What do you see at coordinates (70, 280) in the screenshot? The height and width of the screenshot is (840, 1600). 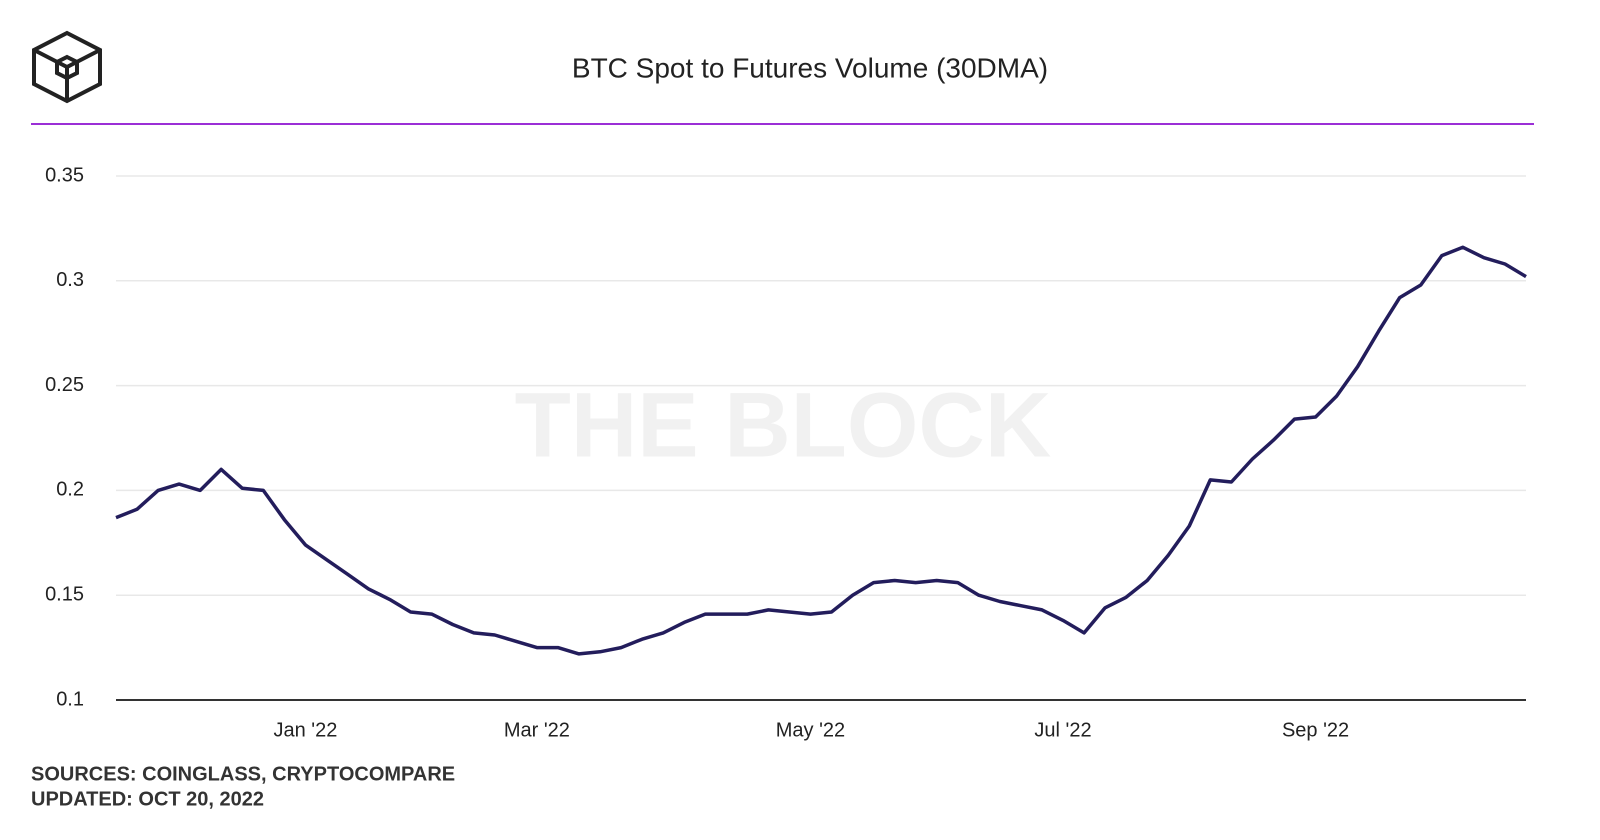 I see `y-tick-label: 0.3` at bounding box center [70, 280].